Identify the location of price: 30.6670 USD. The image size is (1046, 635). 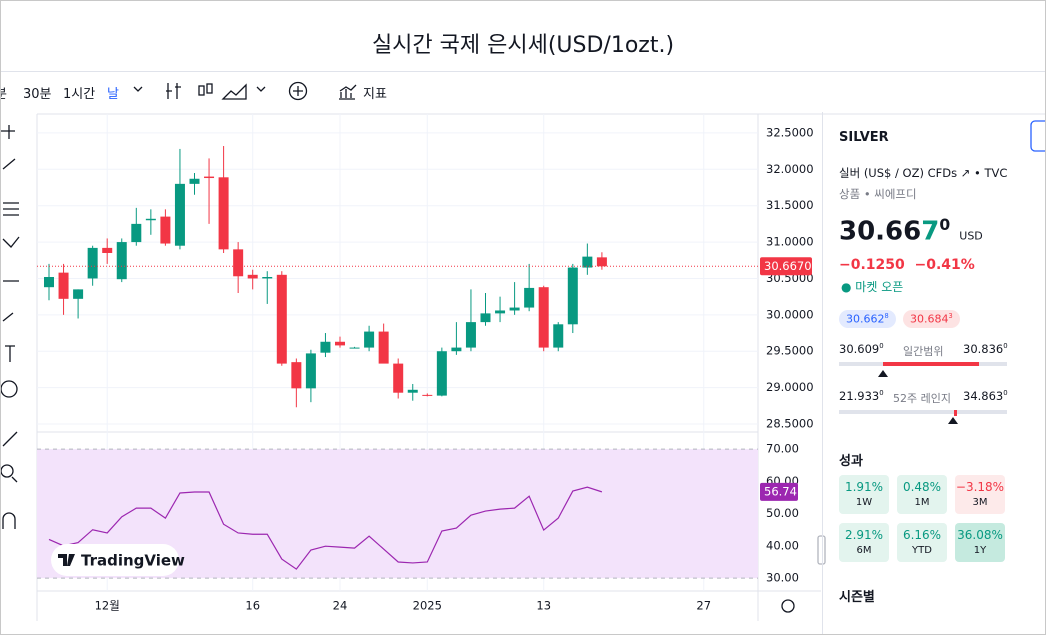
(911, 231).